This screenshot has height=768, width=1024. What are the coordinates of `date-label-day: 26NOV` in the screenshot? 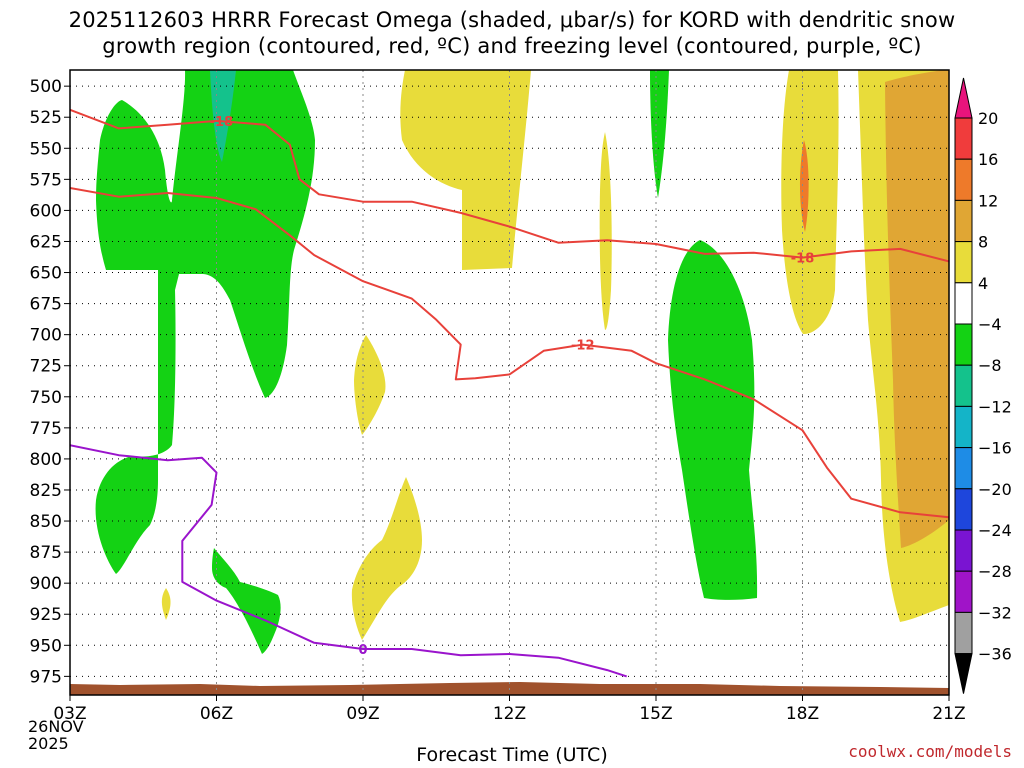 It's located at (56, 726).